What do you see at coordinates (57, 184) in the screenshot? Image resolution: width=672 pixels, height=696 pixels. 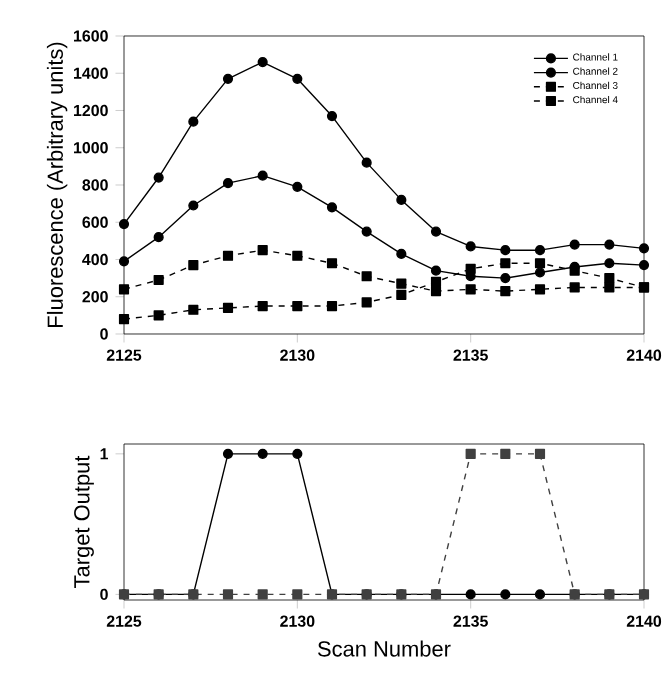 I see `y-axis-title: Fluorescence (Arbitrary units)` at bounding box center [57, 184].